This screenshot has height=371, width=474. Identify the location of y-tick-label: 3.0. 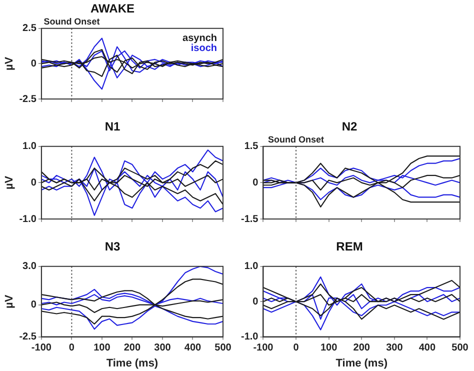
(29, 266).